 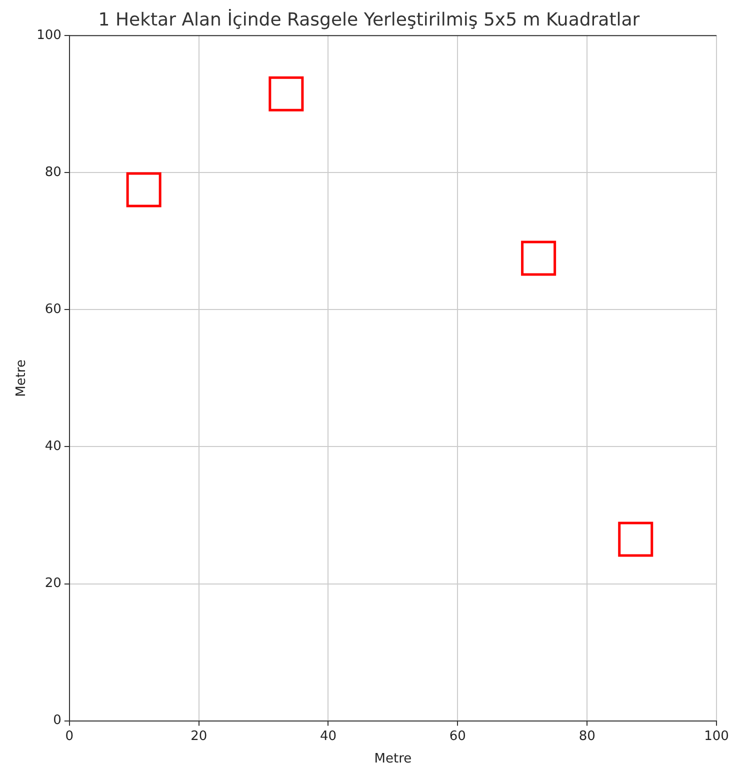 I want to click on y-tick-label: 100, so click(x=49, y=35).